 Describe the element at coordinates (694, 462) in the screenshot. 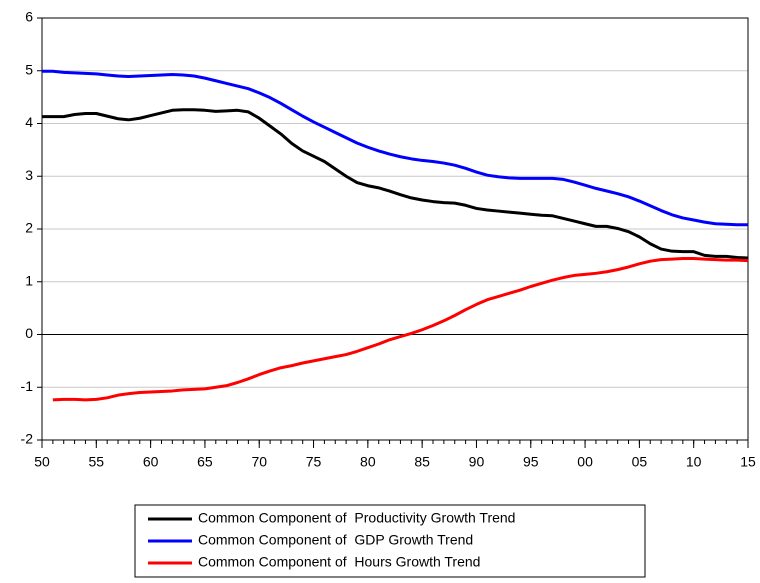

I see `x-tick-label: 10` at that location.